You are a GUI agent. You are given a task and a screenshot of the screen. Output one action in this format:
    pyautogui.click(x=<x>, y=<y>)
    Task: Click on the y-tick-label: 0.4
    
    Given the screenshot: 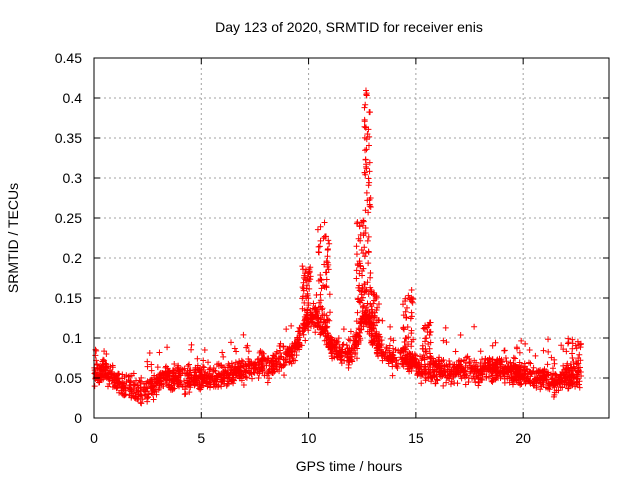 What is the action you would take?
    pyautogui.click(x=73, y=98)
    